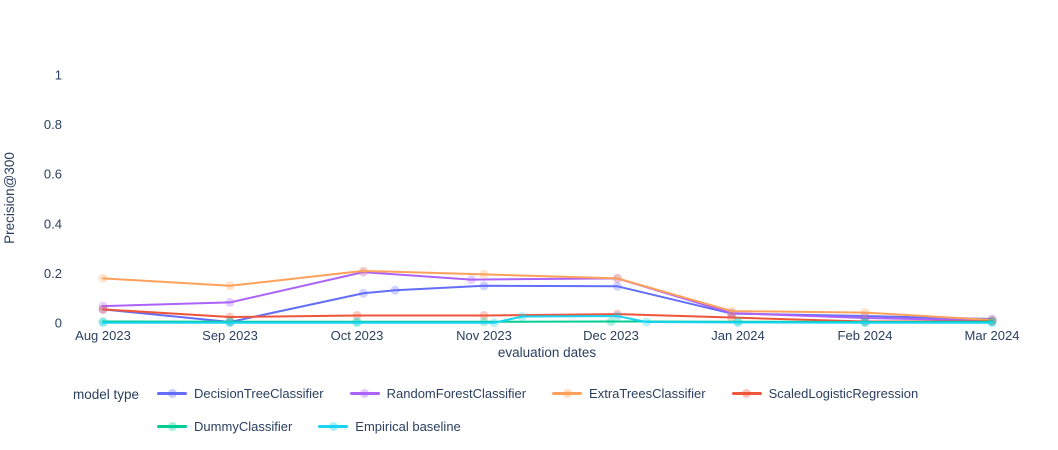 The height and width of the screenshot is (450, 1058). Describe the element at coordinates (456, 393) in the screenshot. I see `legend-item-label: RandomForestClassifier` at that location.